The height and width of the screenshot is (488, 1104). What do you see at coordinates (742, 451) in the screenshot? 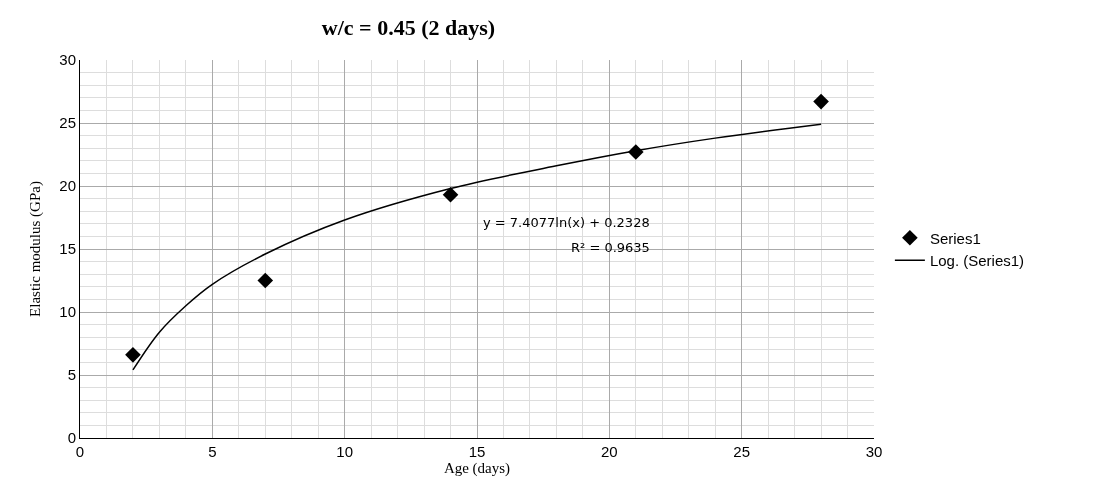
I see `x-tick-label: 25` at bounding box center [742, 451].